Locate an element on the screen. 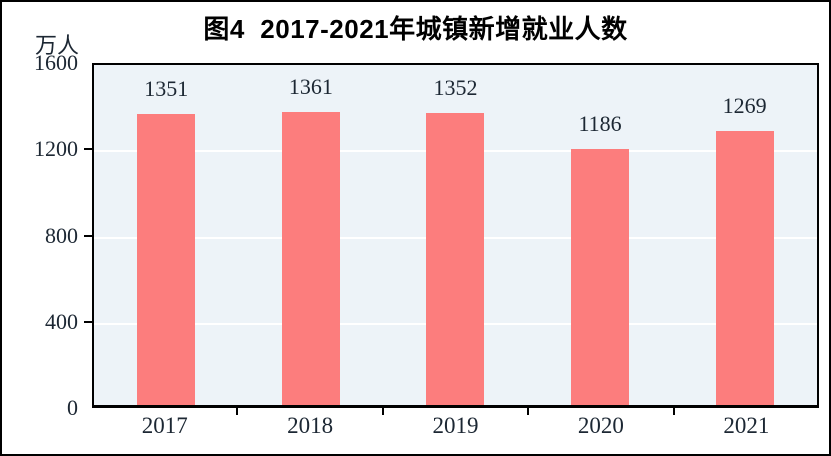  x-tick-label-2017: 2017 is located at coordinates (164, 425).